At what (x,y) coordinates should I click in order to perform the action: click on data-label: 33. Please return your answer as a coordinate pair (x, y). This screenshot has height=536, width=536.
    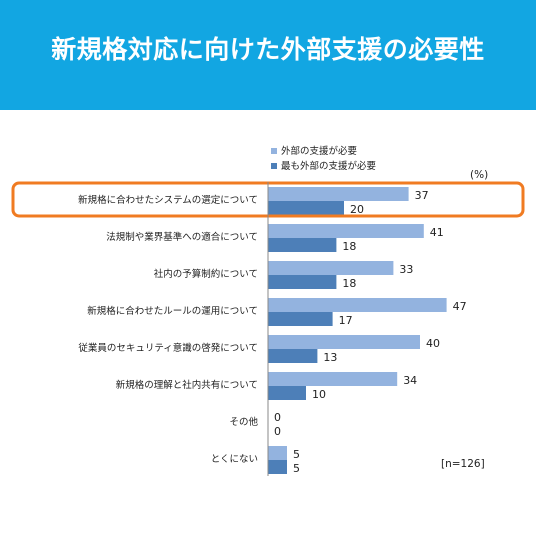
    Looking at the image, I should click on (406, 269).